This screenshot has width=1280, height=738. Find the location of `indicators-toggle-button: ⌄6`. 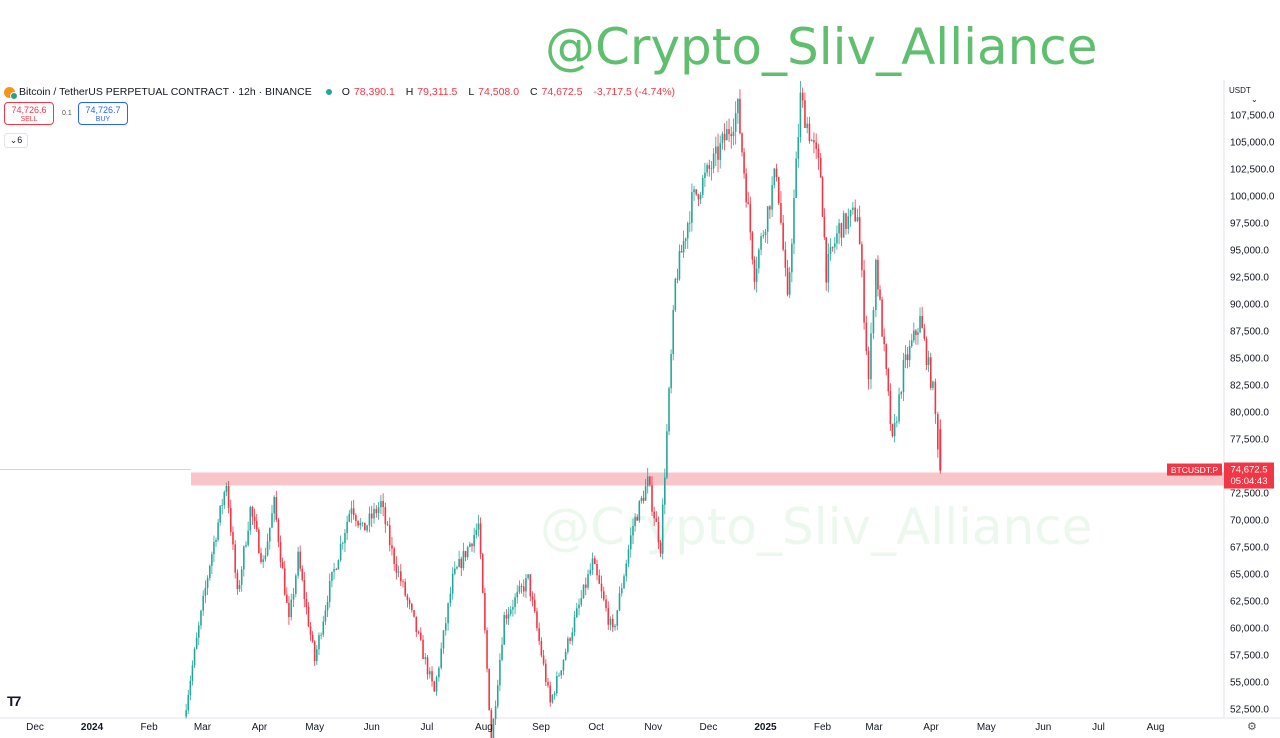

indicators-toggle-button: ⌄6 is located at coordinates (16, 140).